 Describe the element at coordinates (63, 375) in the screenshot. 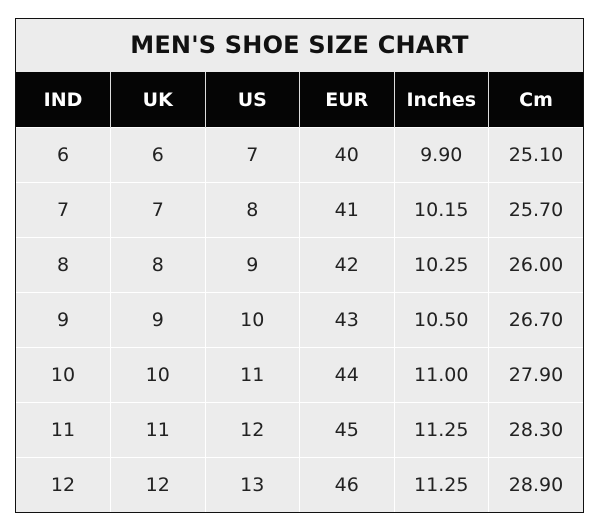

I see `table-cell-ind: 10` at that location.